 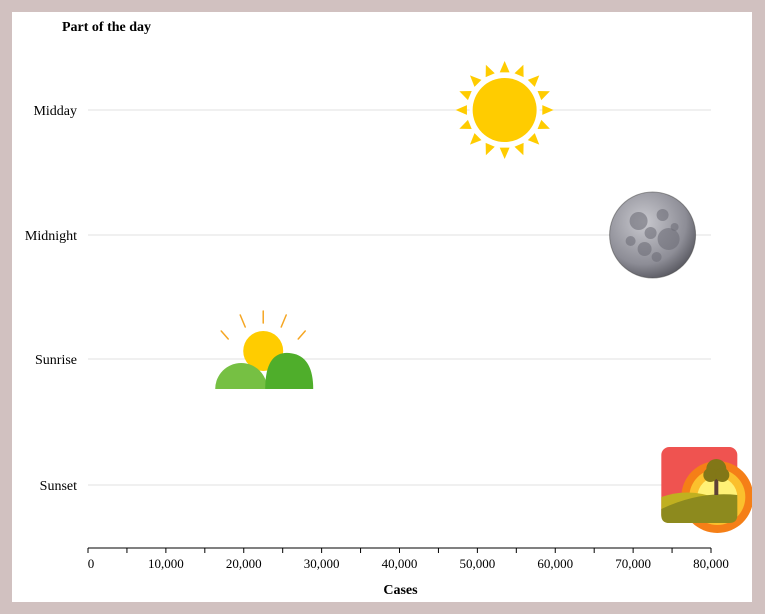 I want to click on y-axis-title: Part of the day, so click(x=106, y=27).